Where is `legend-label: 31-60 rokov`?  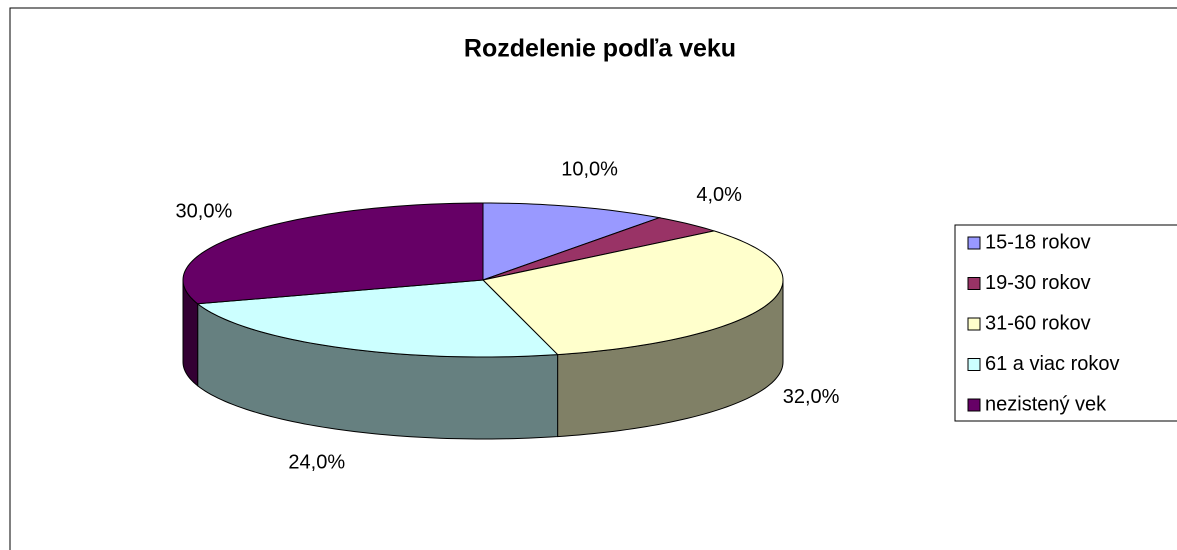
legend-label: 31-60 rokov is located at coordinates (1038, 323).